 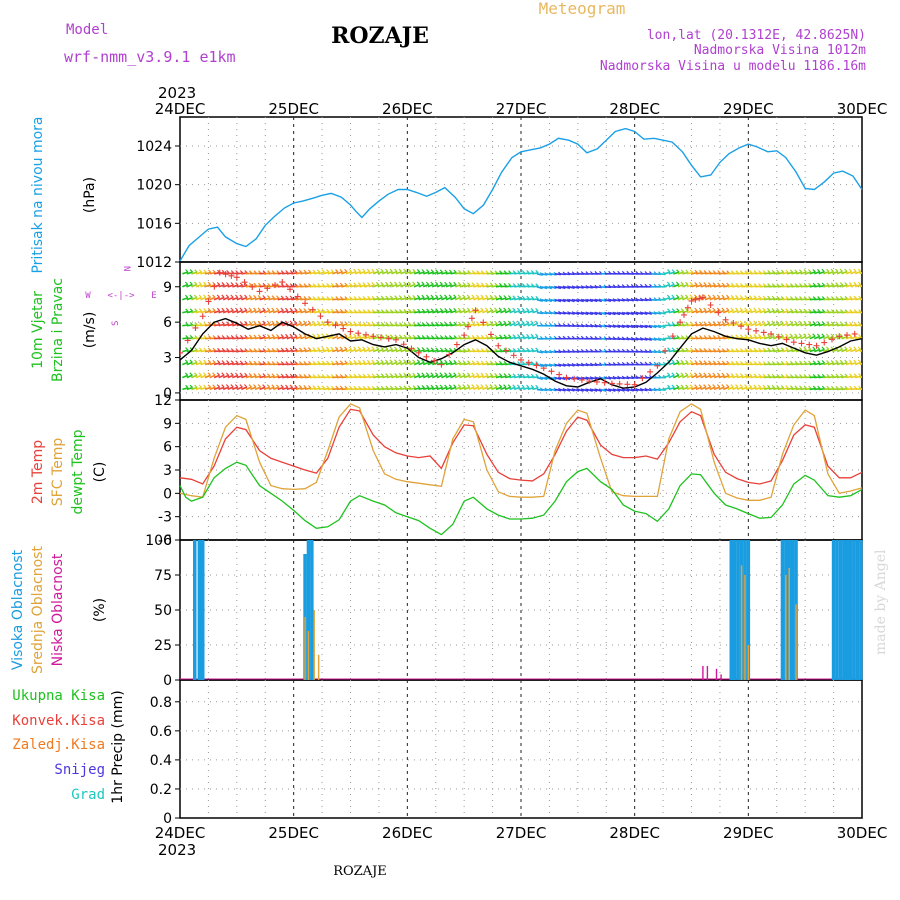 I want to click on elevation-label: Nadmorska Visina 1012m, so click(x=780, y=50).